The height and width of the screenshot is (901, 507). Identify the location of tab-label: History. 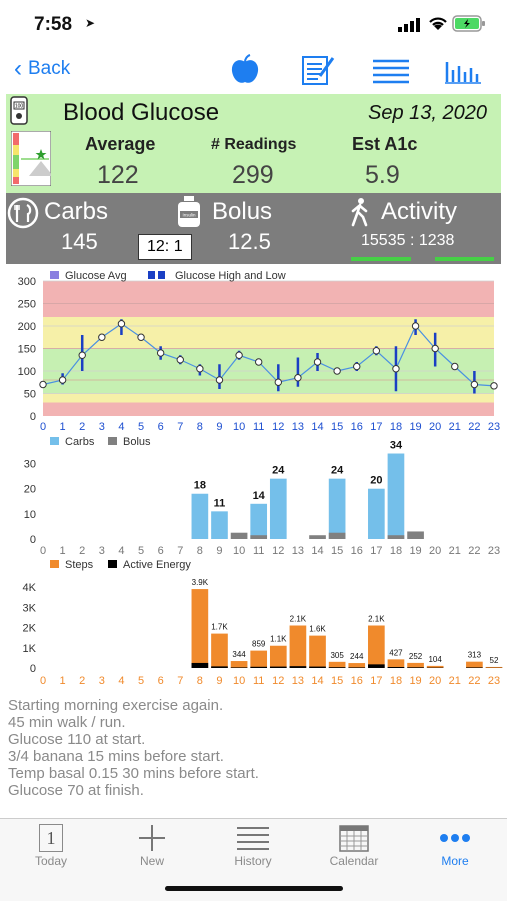
(252, 861).